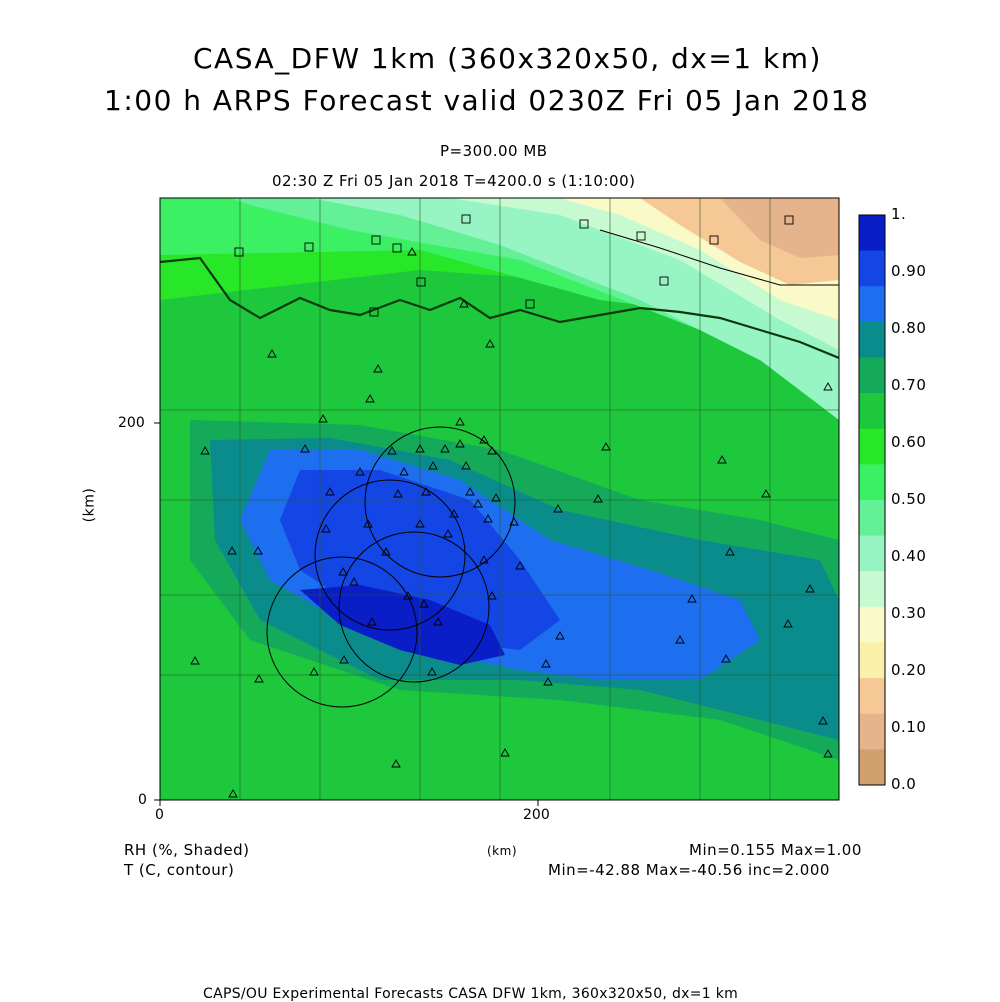 The image size is (1000, 1002). What do you see at coordinates (514, 265) in the screenshot?
I see `observation-markers` at bounding box center [514, 265].